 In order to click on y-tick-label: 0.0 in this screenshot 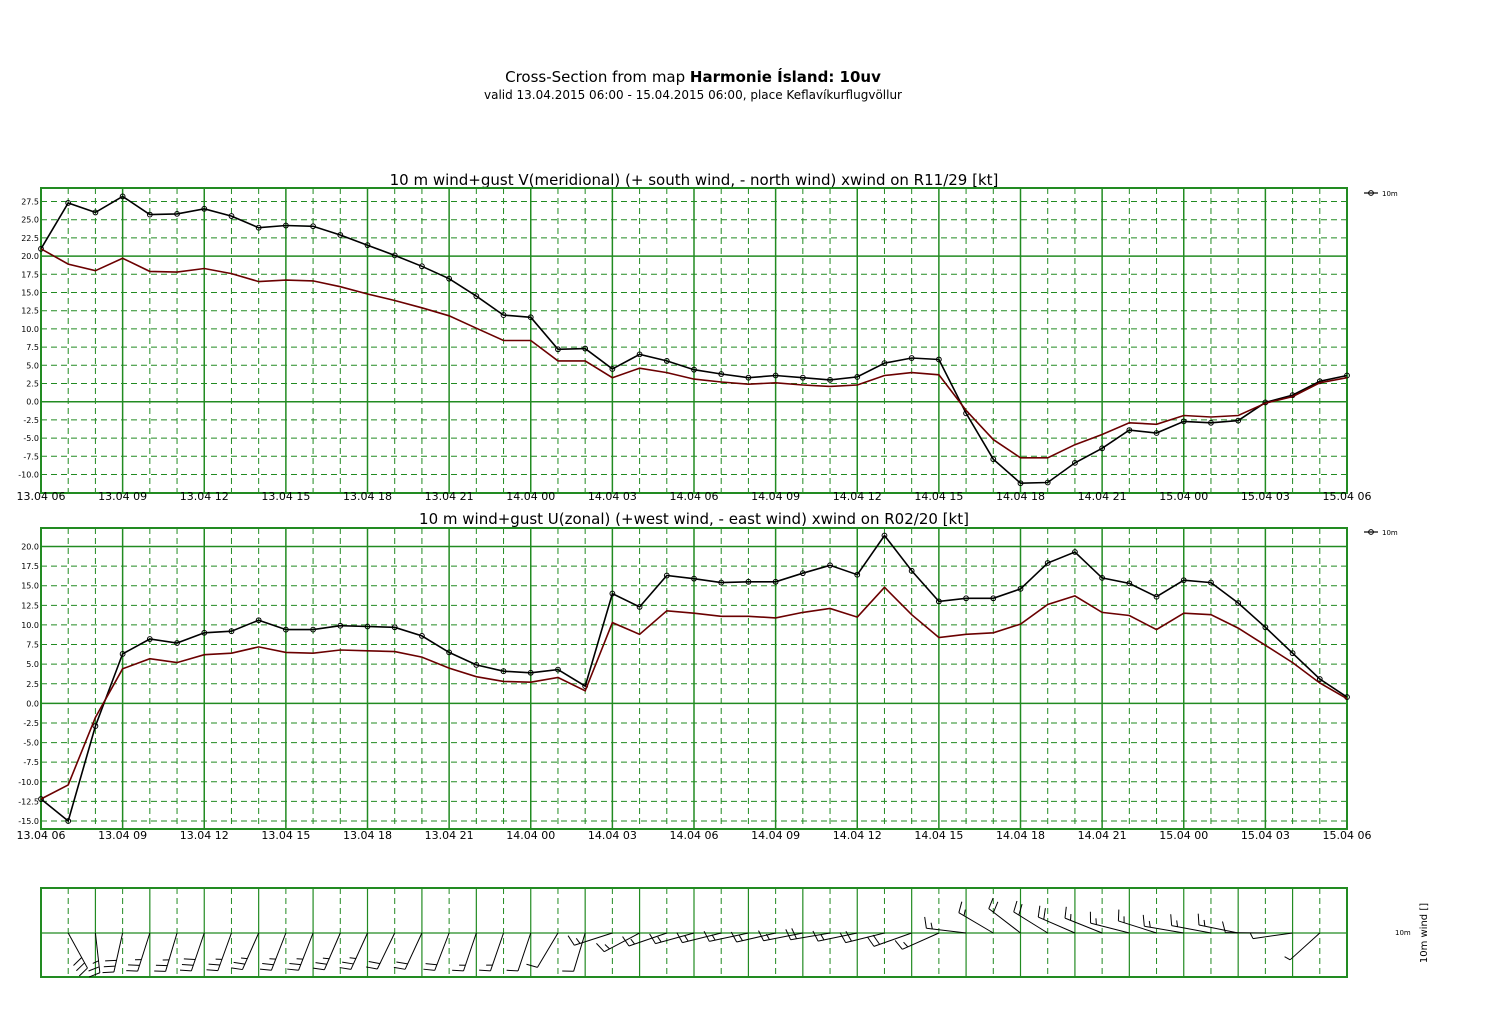, I will do `click(32, 402)`.